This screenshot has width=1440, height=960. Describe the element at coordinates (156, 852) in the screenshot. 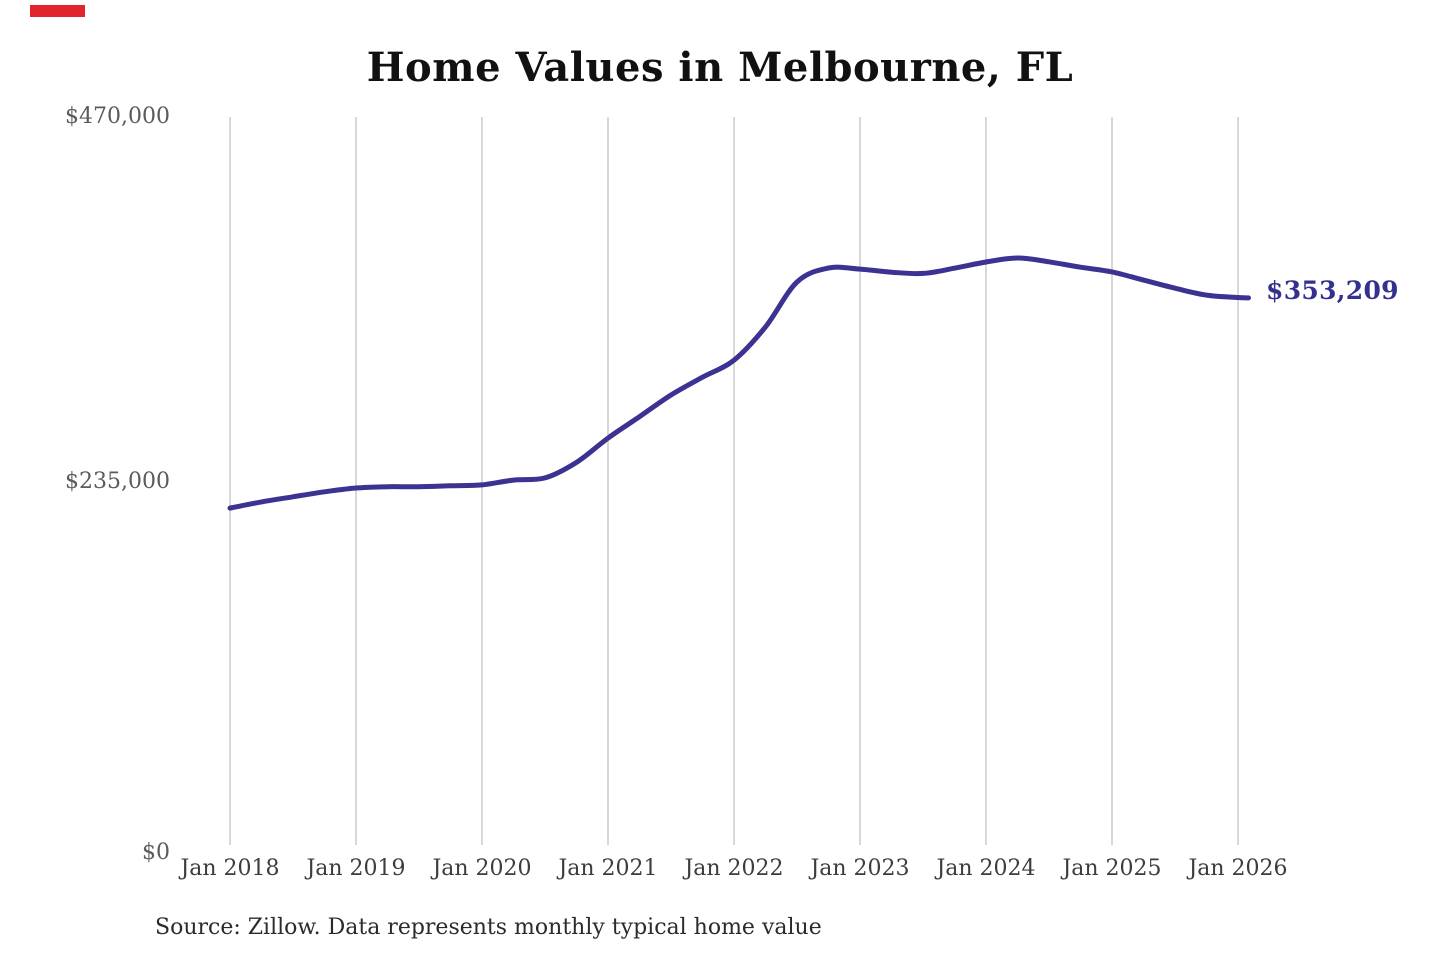

I see `y-axis-label-0: $0` at that location.